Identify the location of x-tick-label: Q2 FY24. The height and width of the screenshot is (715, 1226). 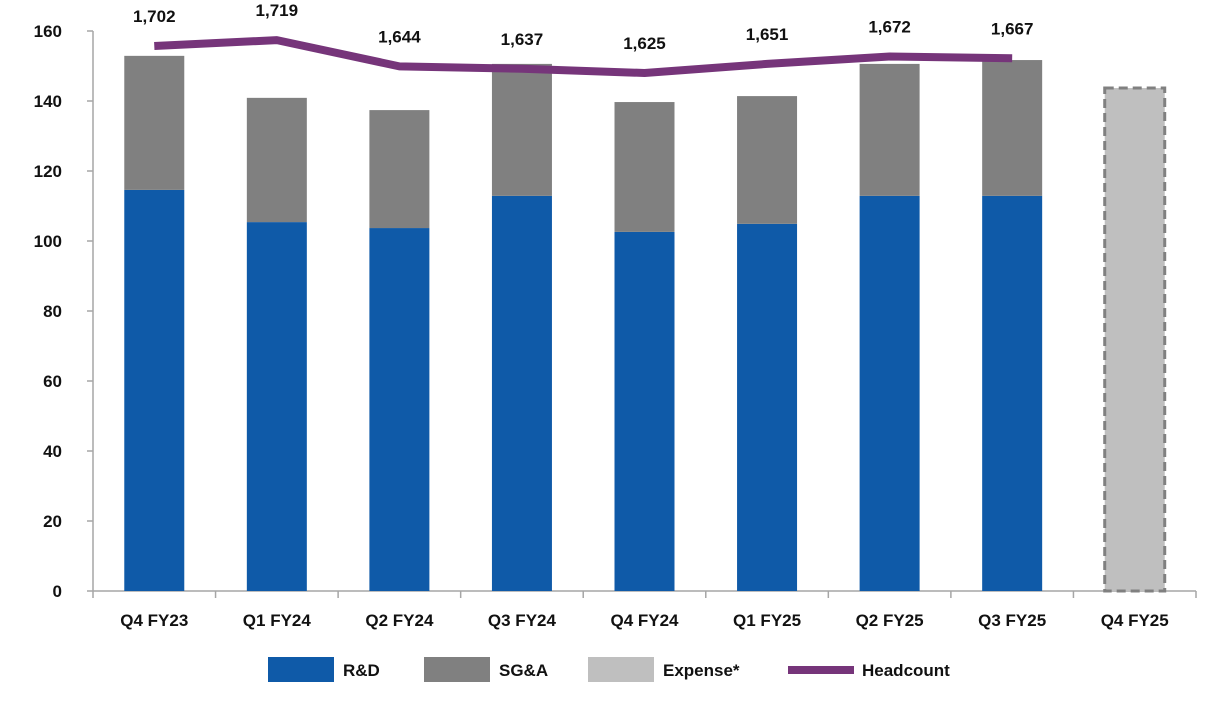
(399, 620).